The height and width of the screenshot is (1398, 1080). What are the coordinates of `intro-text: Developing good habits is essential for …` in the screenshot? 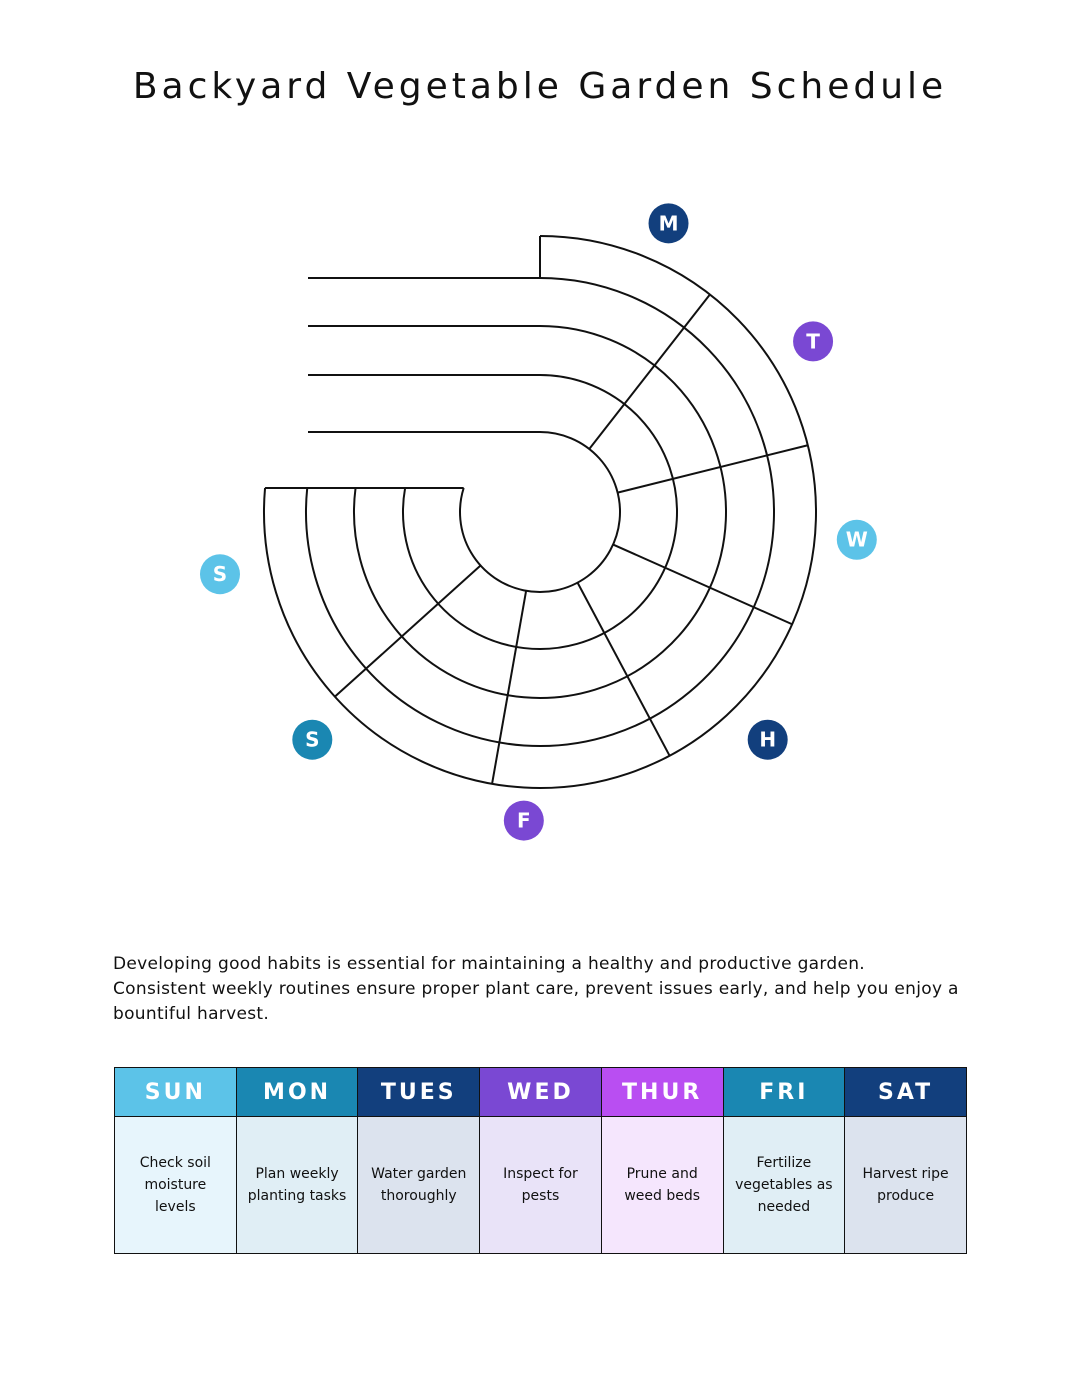 It's located at (536, 989).